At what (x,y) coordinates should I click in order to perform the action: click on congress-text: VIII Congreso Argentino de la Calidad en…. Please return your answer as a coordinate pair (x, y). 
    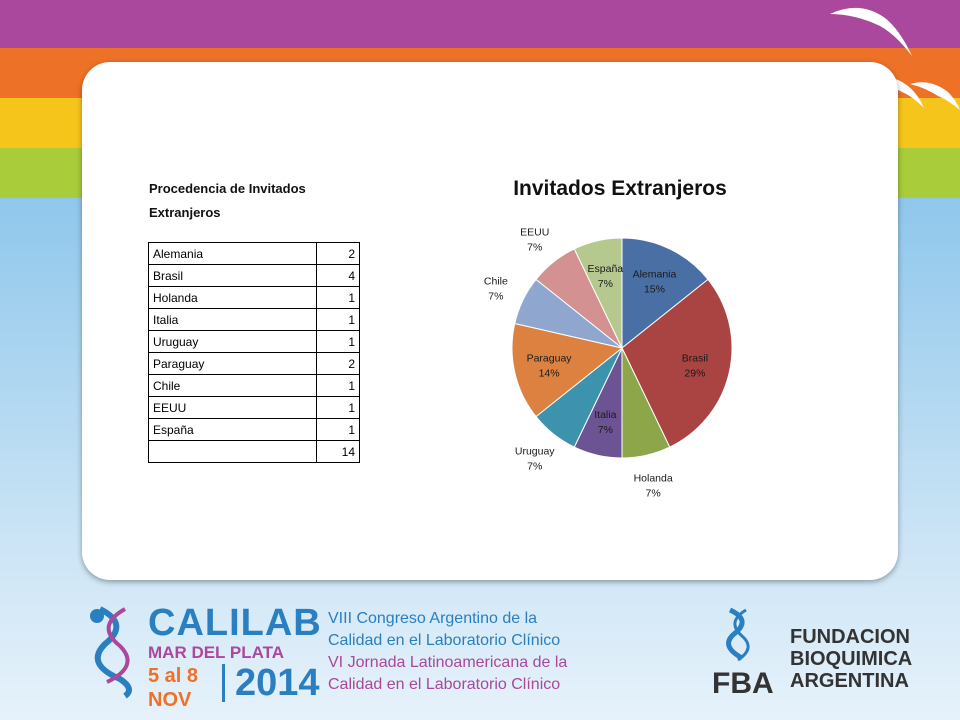
    Looking at the image, I should click on (447, 652).